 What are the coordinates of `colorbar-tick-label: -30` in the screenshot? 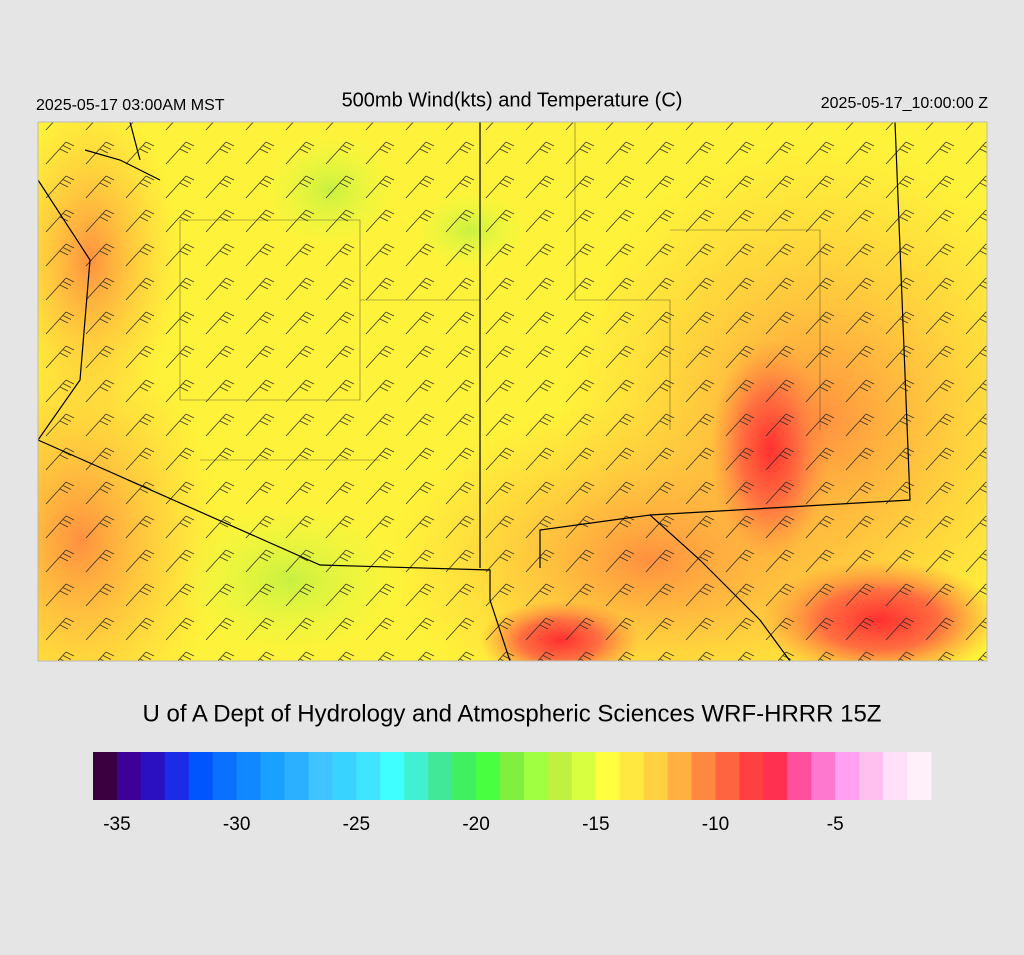 It's located at (236, 824).